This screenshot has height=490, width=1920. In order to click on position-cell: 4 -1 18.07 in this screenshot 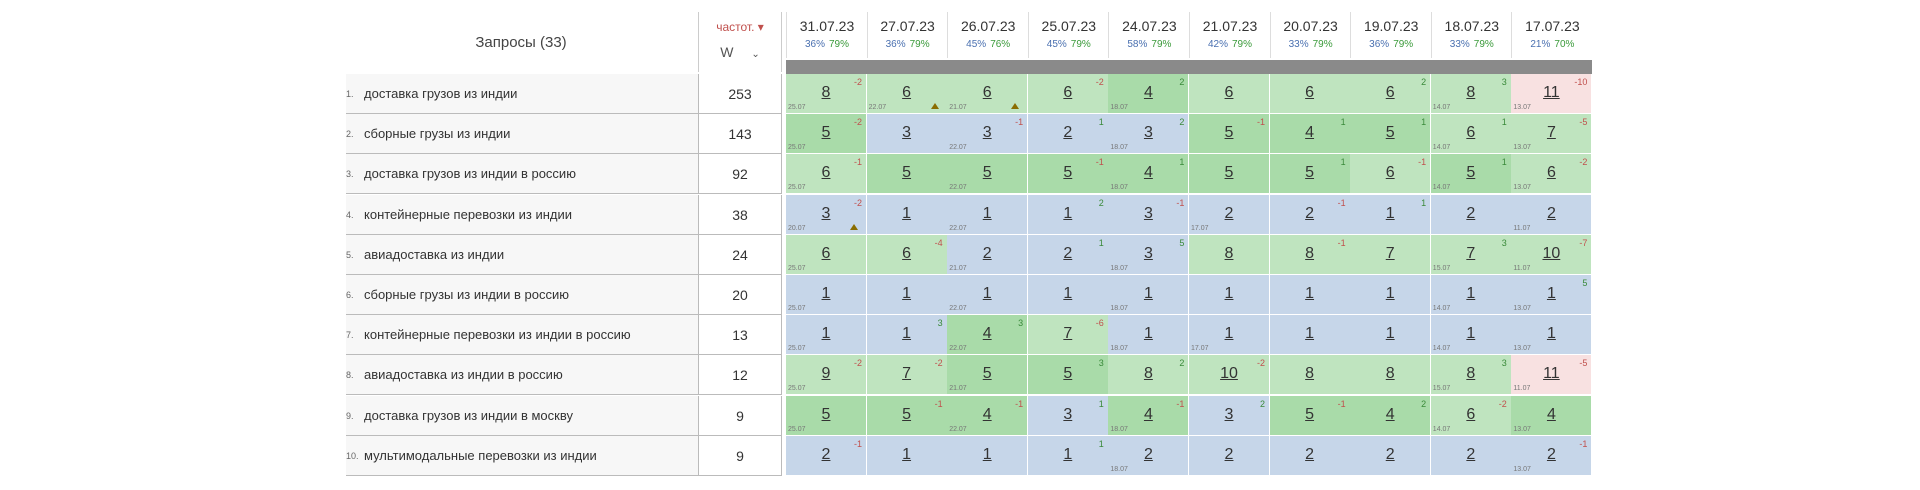, I will do `click(1149, 415)`.